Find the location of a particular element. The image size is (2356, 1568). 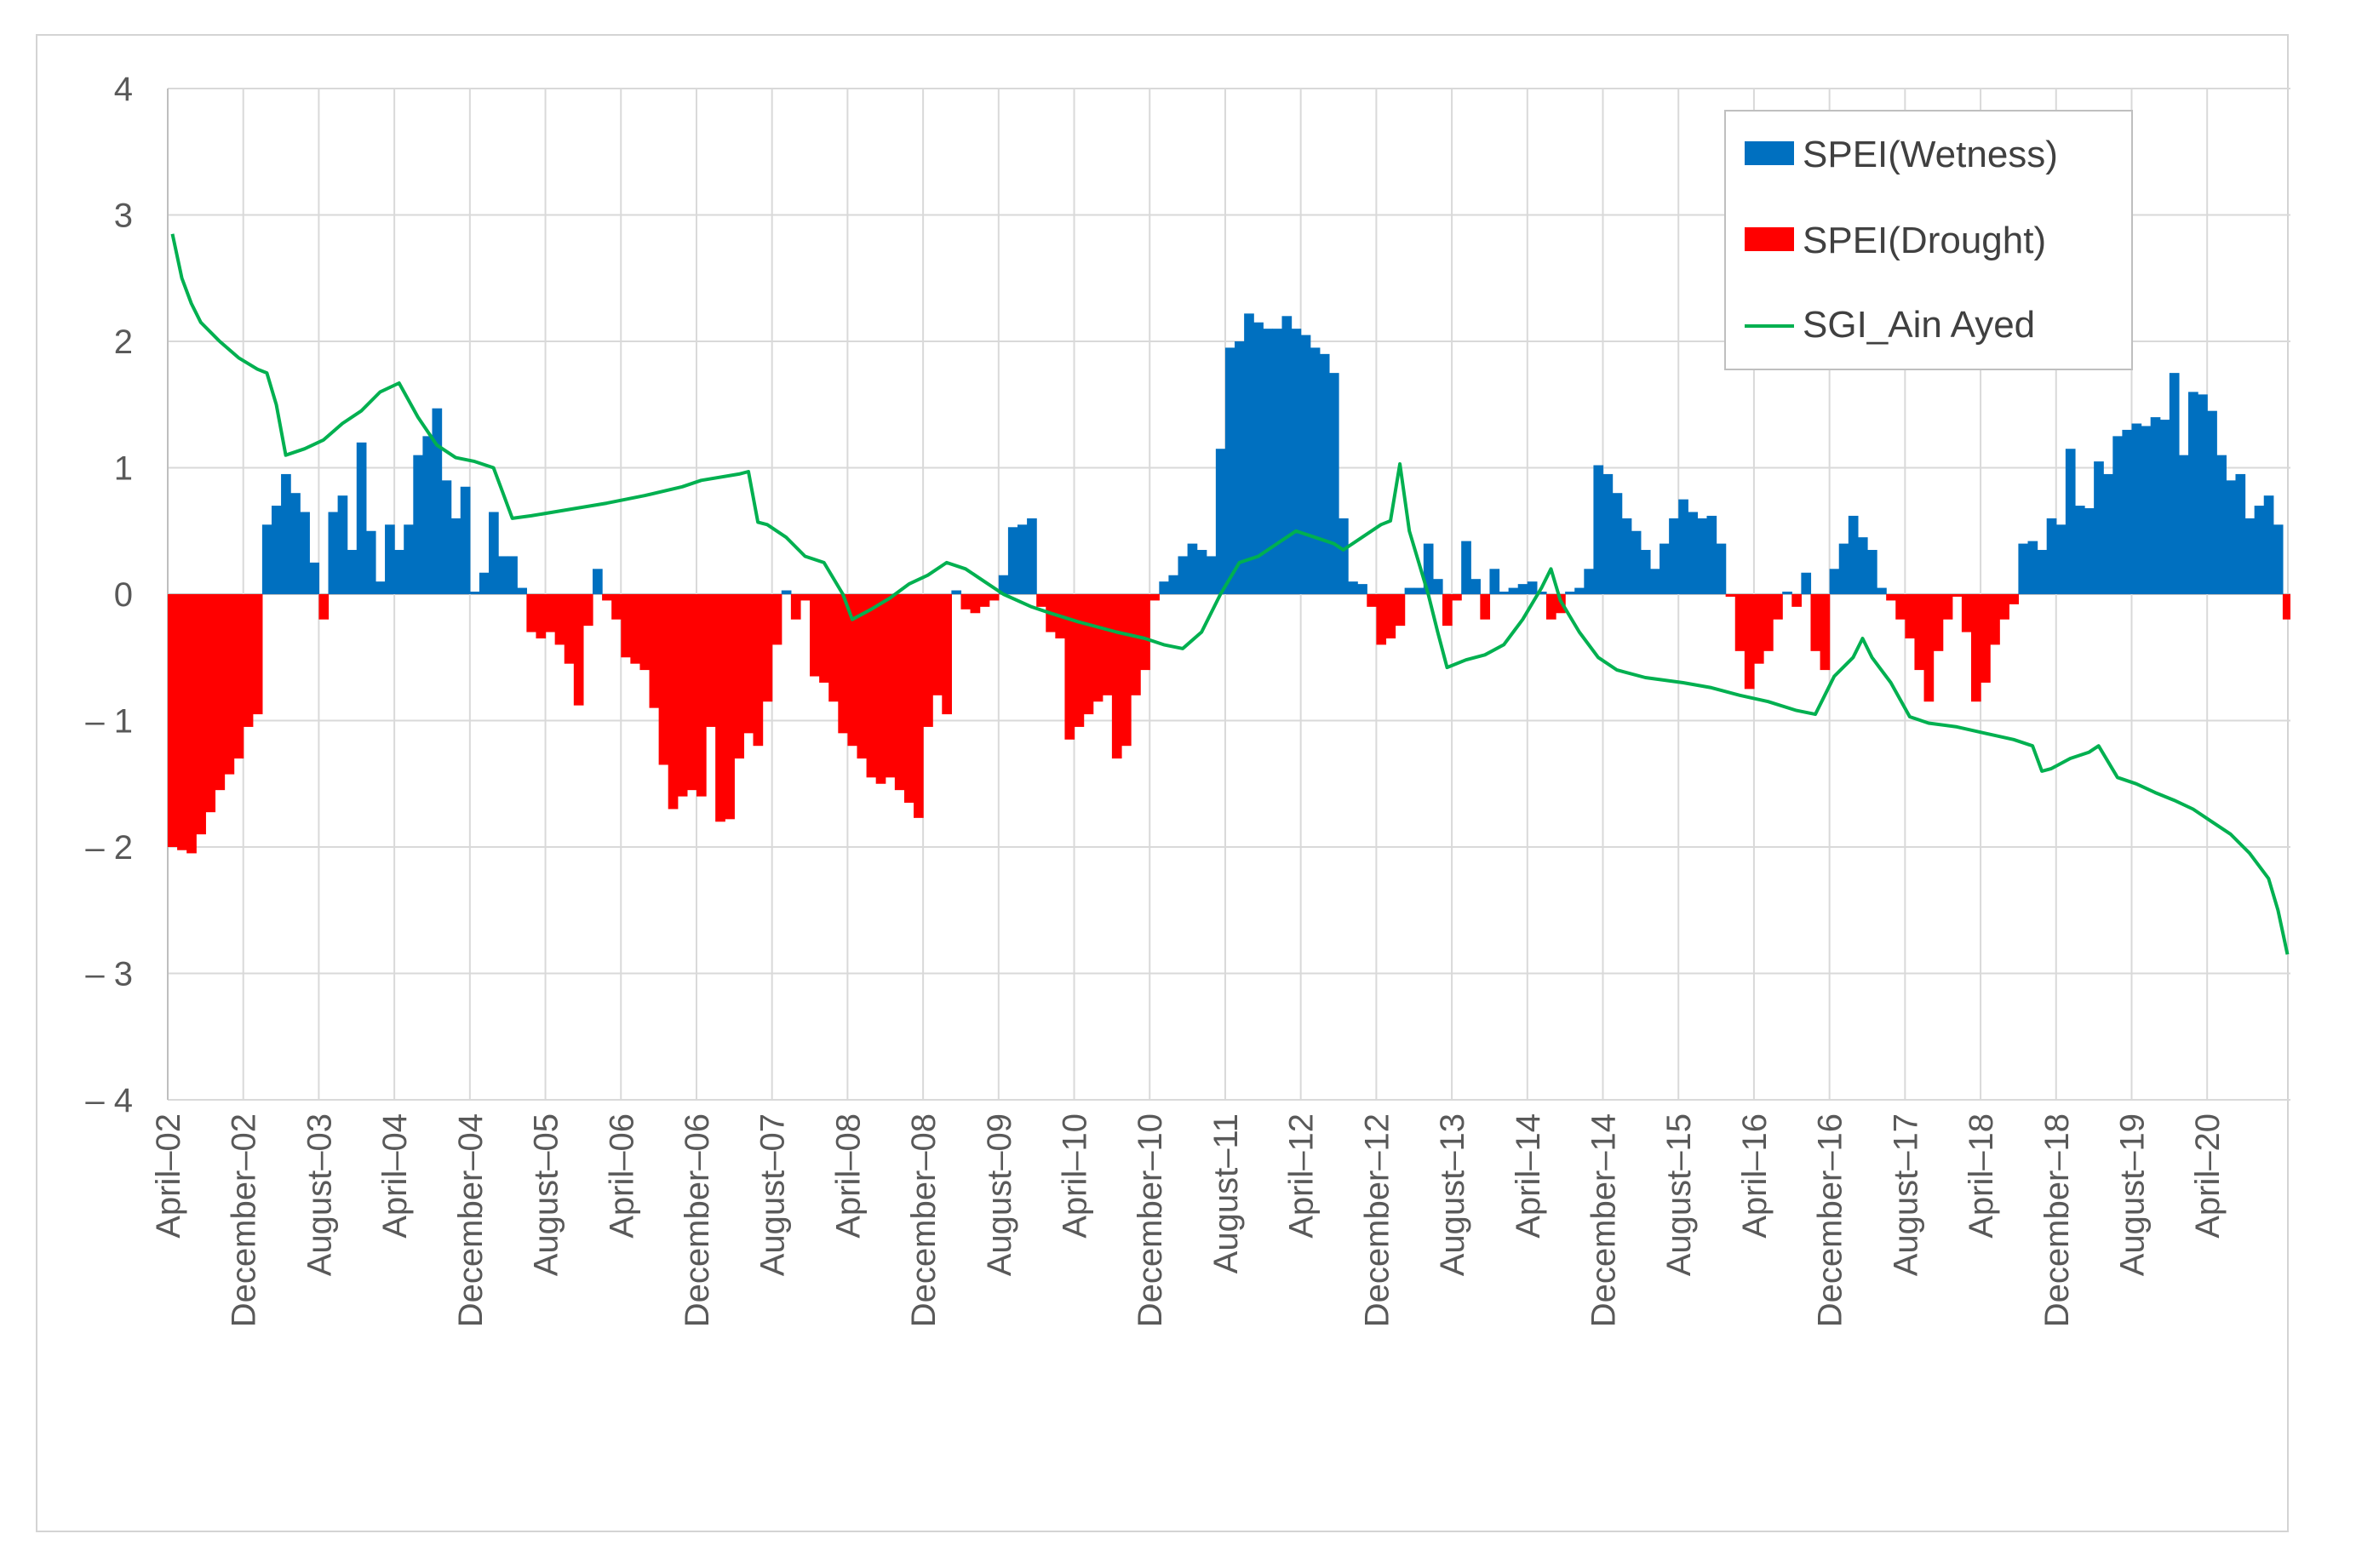

y-tick-label: 2 is located at coordinates (123, 342).